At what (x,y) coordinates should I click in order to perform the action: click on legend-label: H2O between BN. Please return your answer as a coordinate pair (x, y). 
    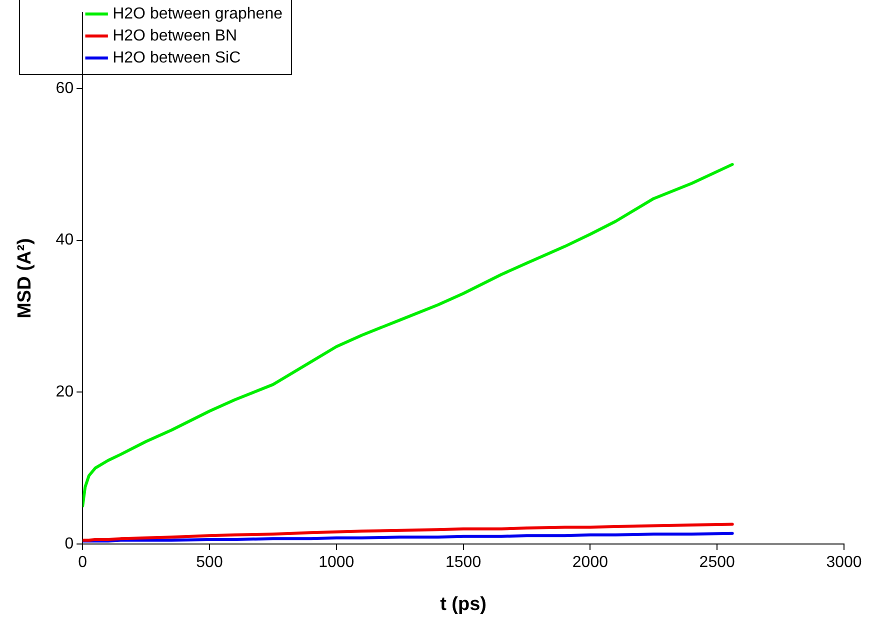
    Looking at the image, I should click on (175, 35).